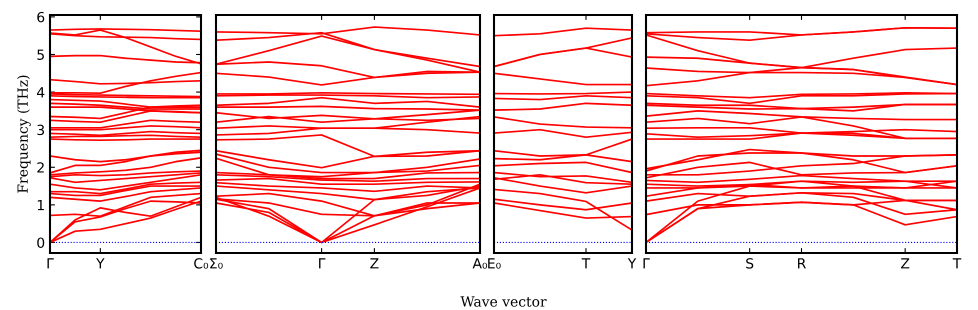  I want to click on y-axis-title: Frequency (THz), so click(24, 134).